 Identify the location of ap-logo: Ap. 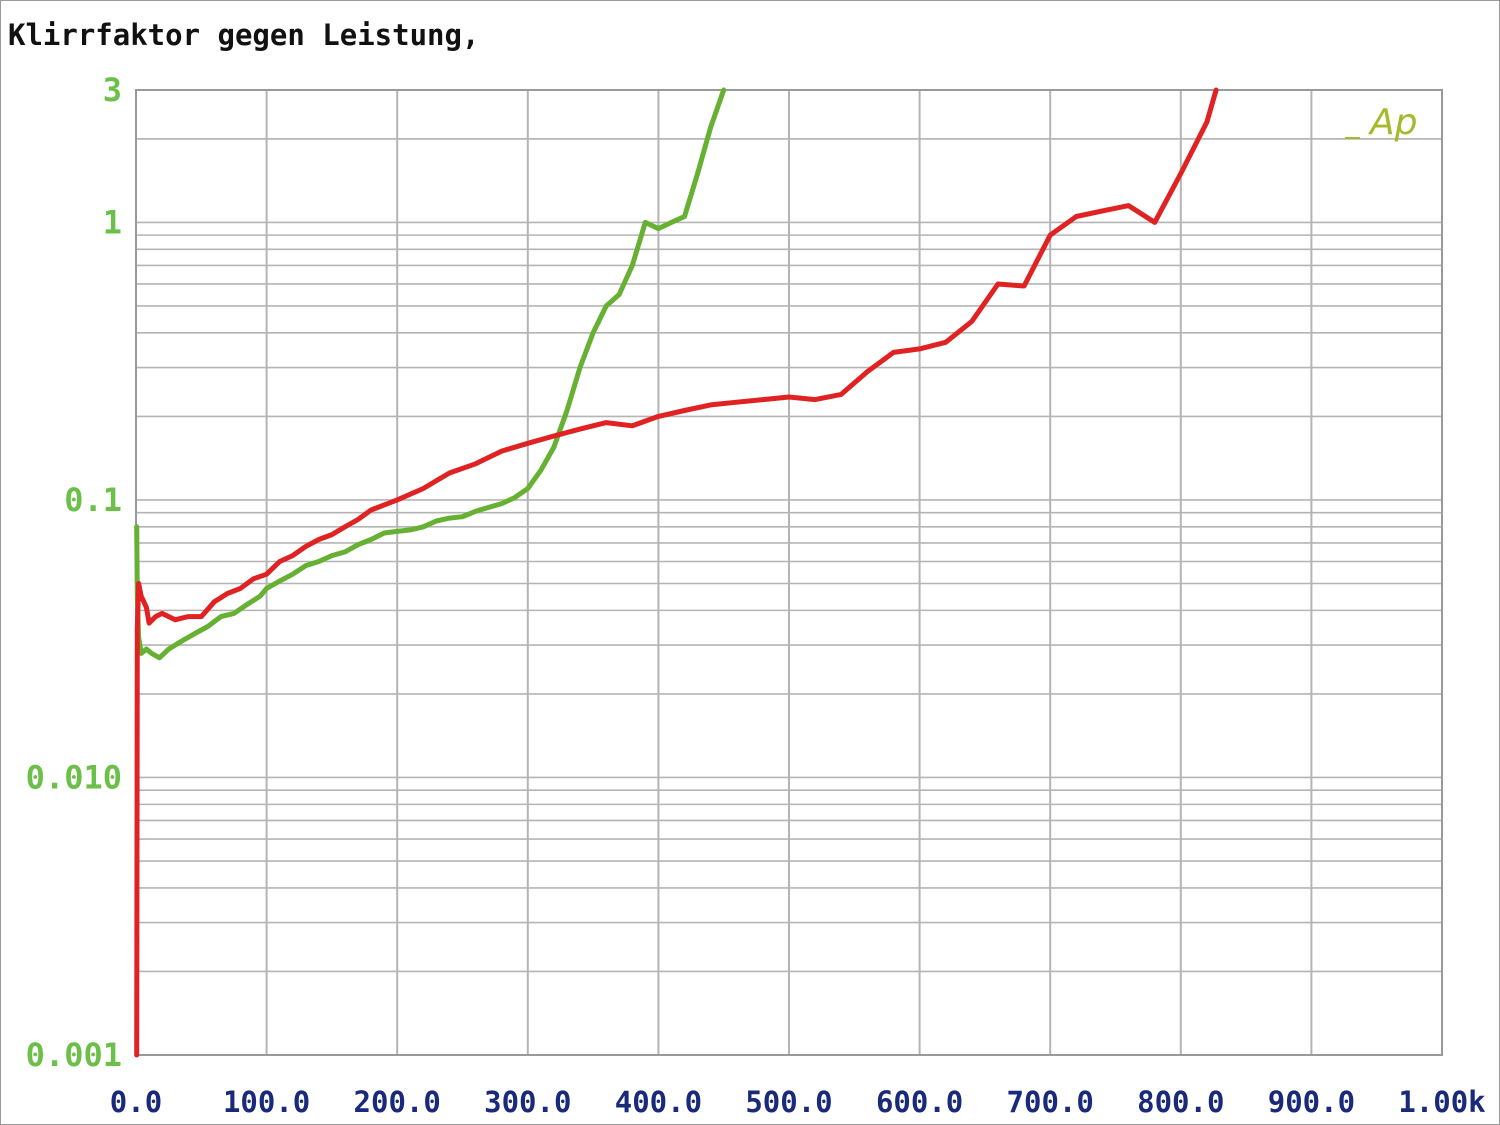
(1392, 122).